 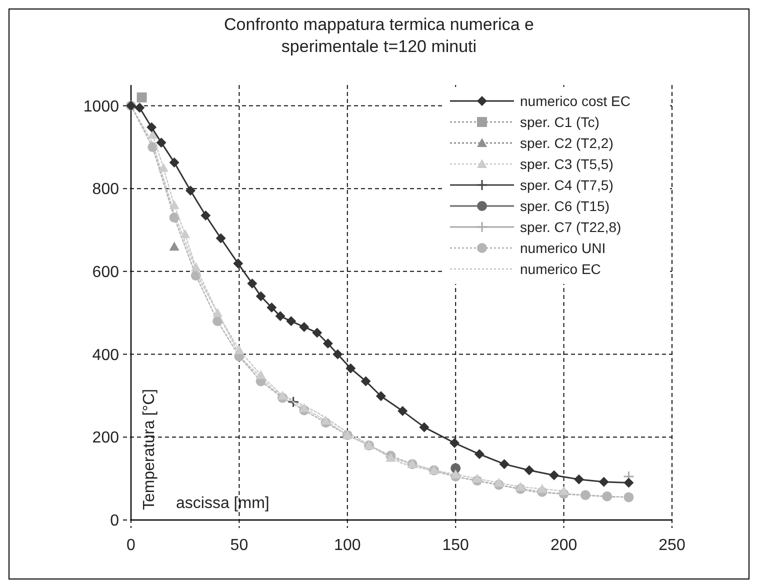 I want to click on x-tick-label: 0, so click(x=131, y=545).